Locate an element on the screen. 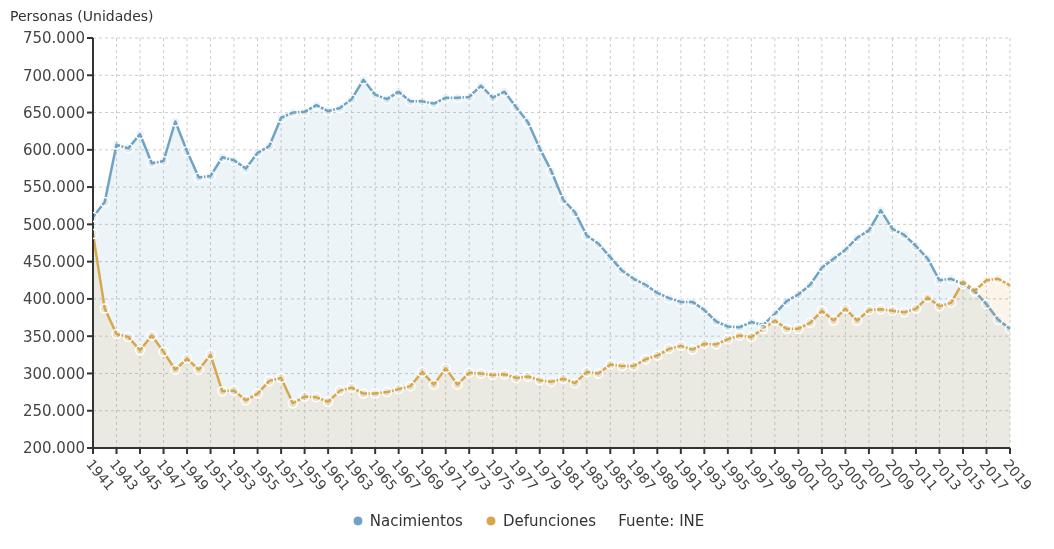  y-tick-label: 700.000 is located at coordinates (53, 75).